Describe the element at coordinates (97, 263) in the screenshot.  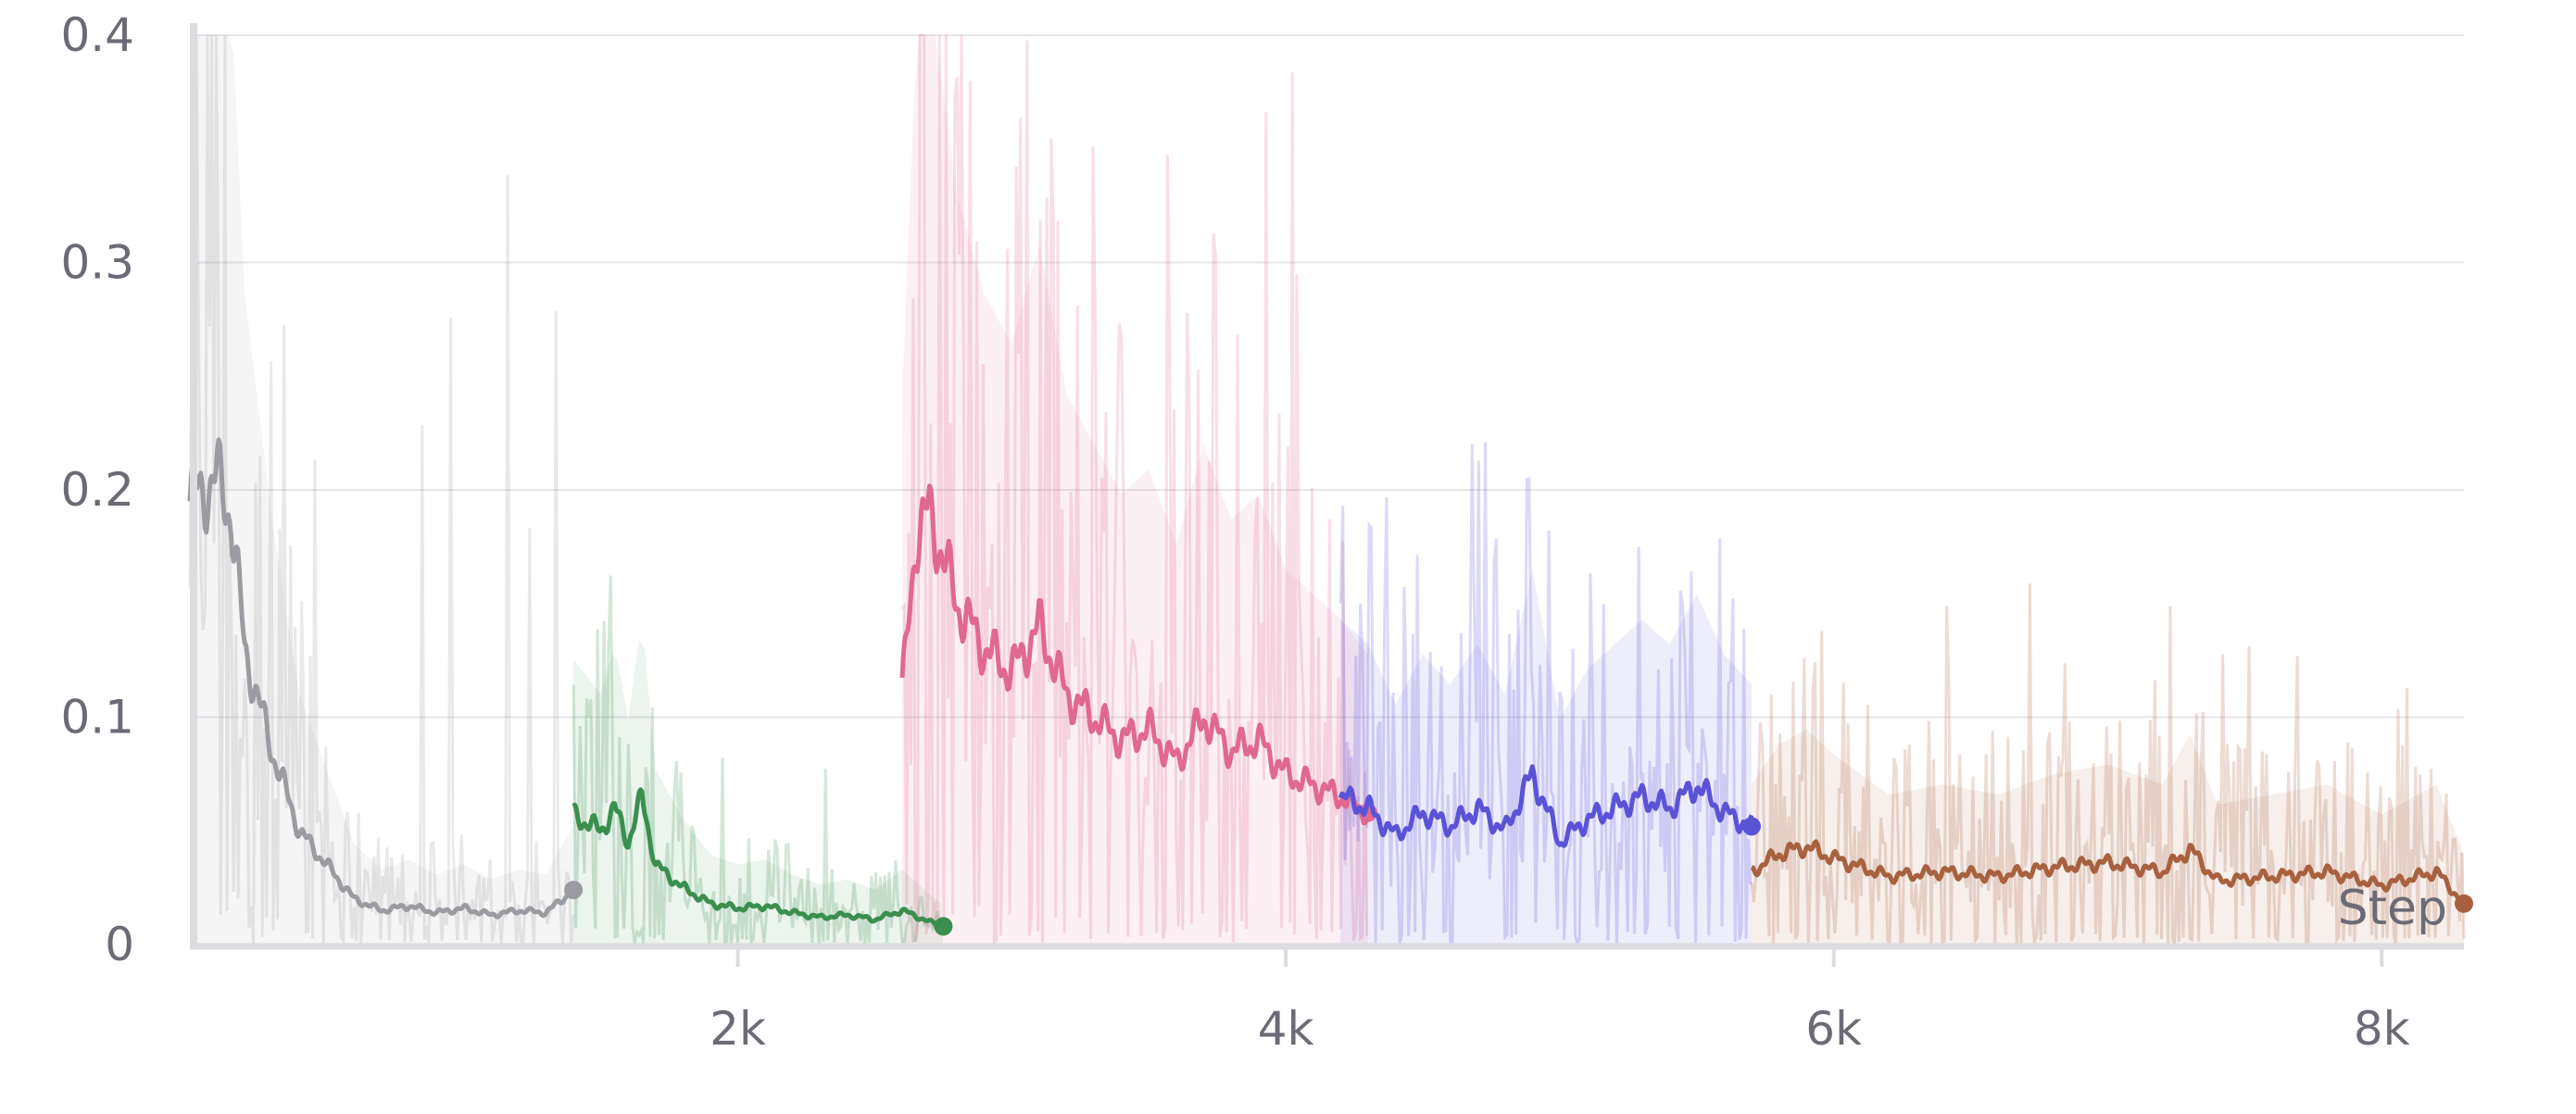
I see `y-tick-label-3: 0.3` at that location.